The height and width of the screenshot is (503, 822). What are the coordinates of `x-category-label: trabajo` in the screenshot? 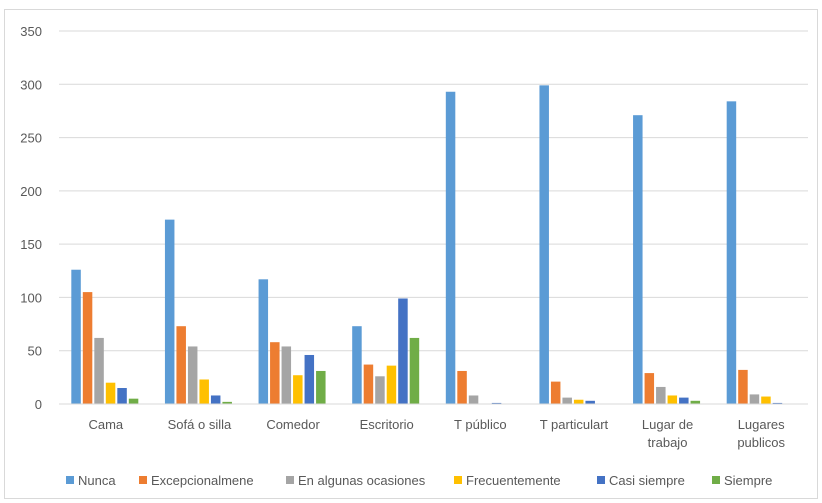 It's located at (668, 442).